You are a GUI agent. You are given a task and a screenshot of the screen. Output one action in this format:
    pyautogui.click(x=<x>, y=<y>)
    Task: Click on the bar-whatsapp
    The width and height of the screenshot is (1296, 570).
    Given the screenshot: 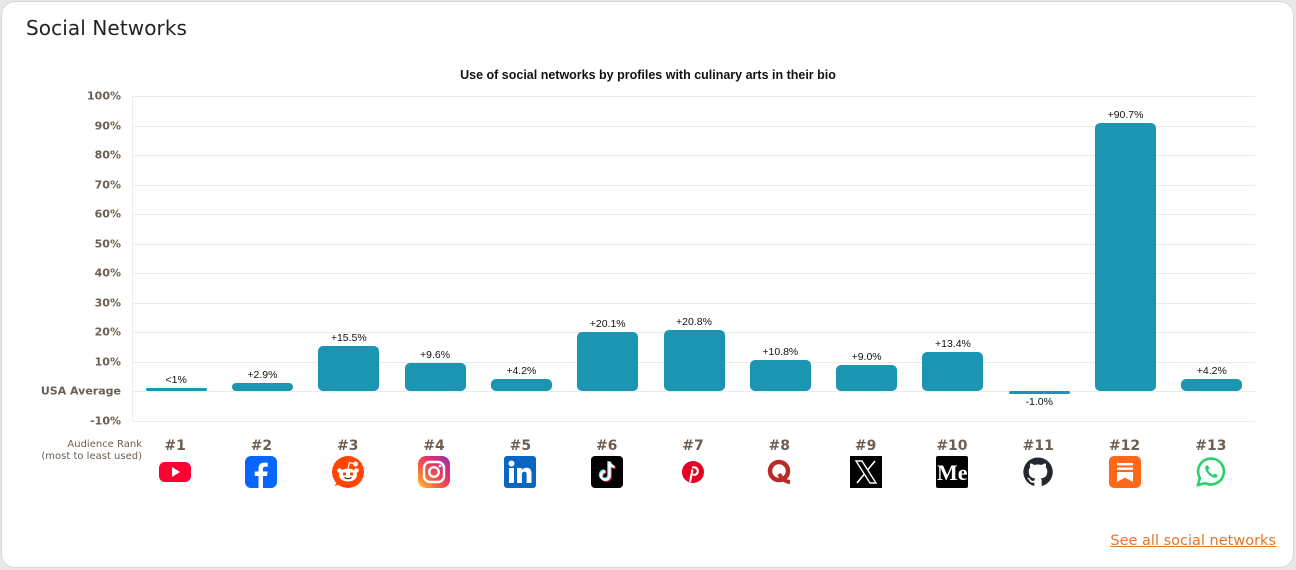 What is the action you would take?
    pyautogui.click(x=1212, y=385)
    